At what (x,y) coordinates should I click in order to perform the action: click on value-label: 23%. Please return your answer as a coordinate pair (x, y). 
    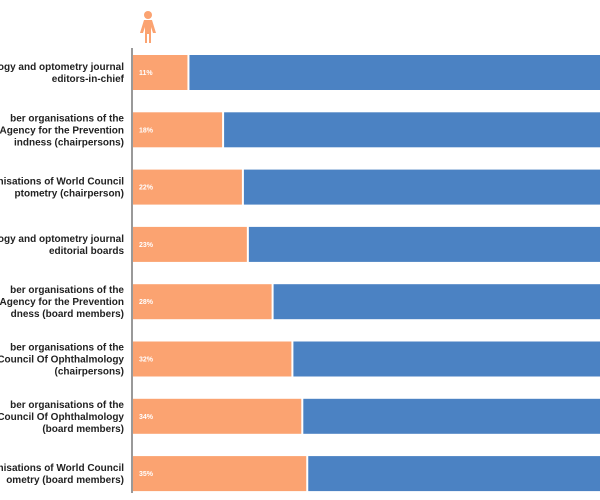
    Looking at the image, I should click on (146, 245).